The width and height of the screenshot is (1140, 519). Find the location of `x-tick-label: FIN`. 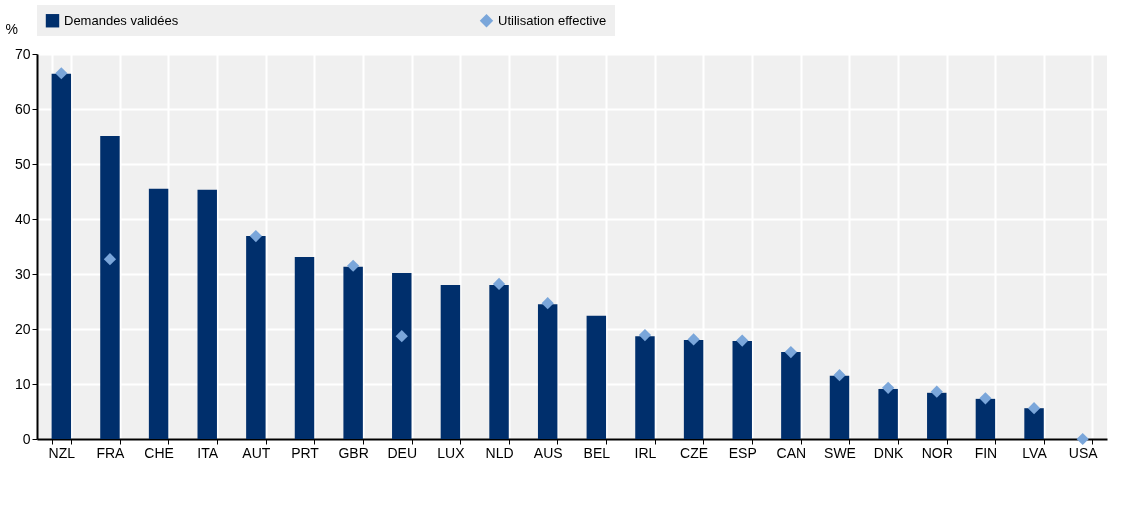

x-tick-label: FIN is located at coordinates (986, 452).